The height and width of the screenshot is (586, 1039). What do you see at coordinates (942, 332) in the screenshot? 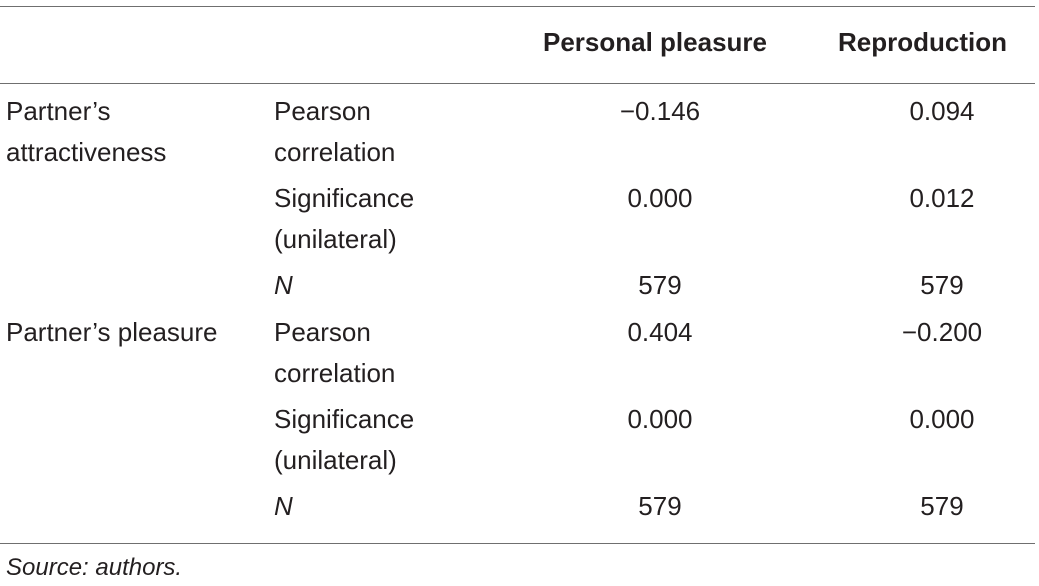
I see `cell-reproduction: −0.200` at bounding box center [942, 332].